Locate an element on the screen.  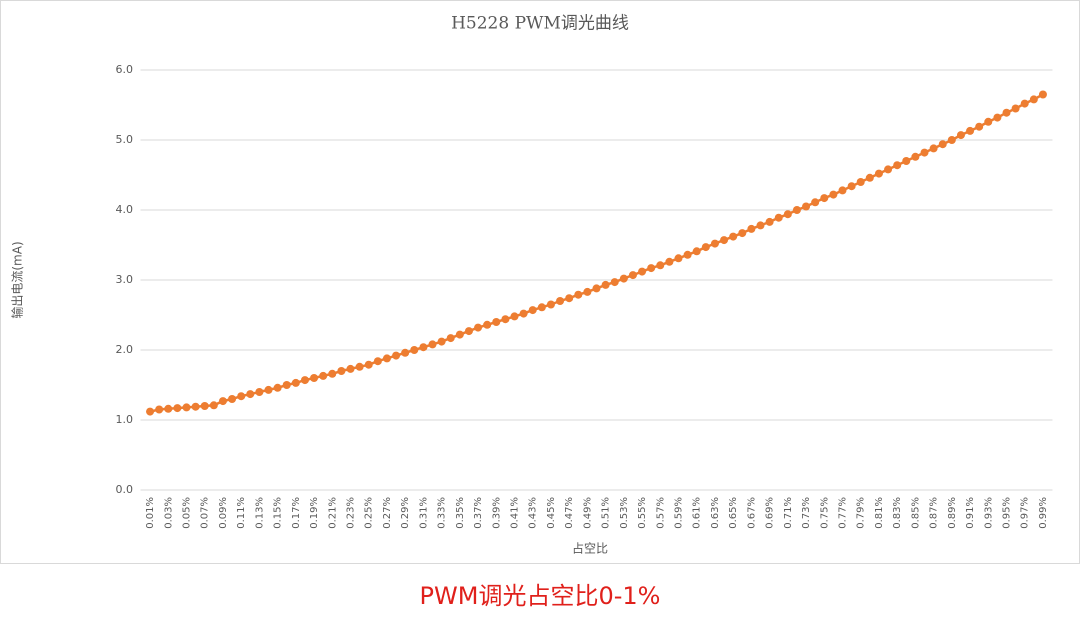
x-tick-label: 0.03% is located at coordinates (168, 513).